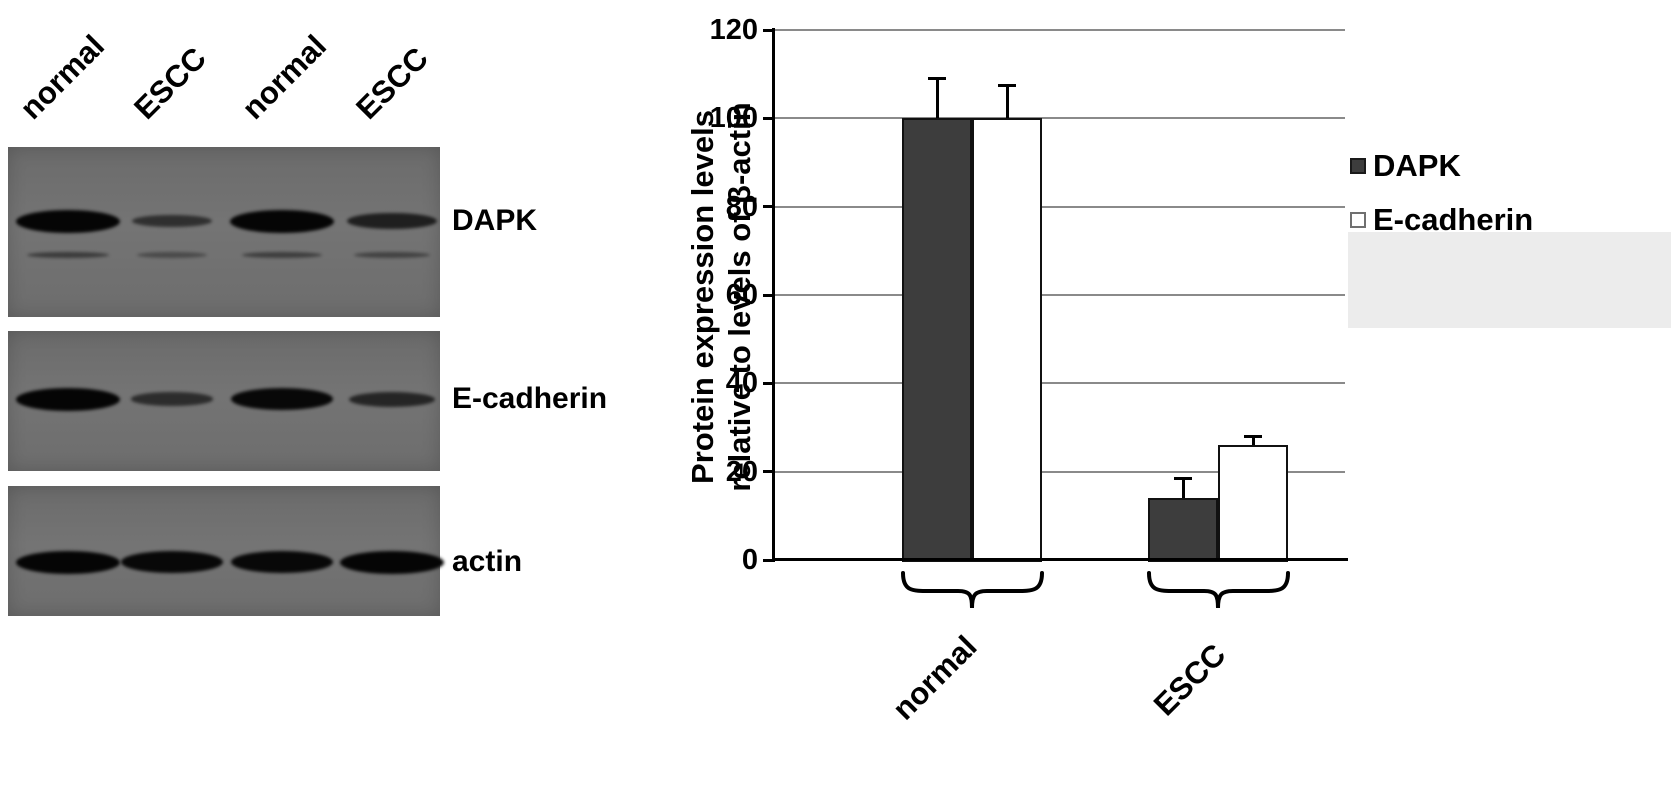  What do you see at coordinates (1358, 220) in the screenshot?
I see `legend-swatch-e-cadherin` at bounding box center [1358, 220].